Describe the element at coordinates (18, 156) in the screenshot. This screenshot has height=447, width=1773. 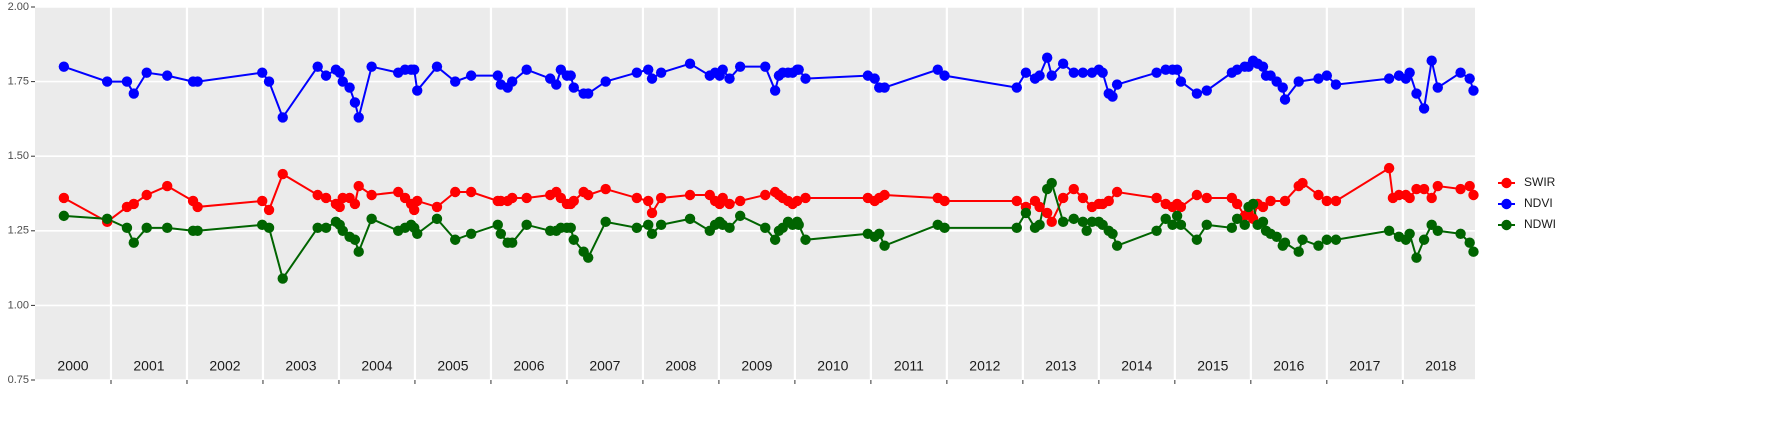
I see `y-tick-label: 1.50` at that location.